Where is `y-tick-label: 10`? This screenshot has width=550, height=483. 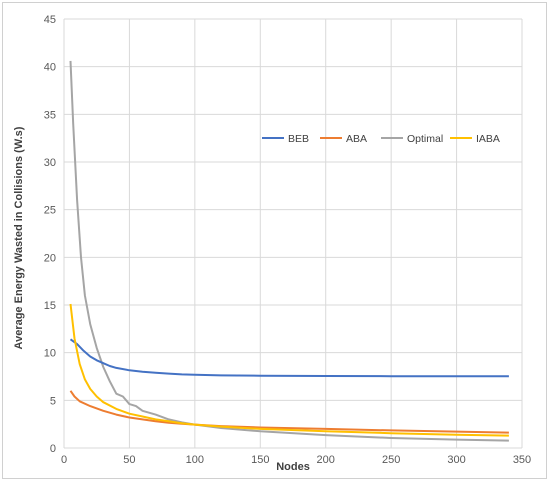
y-tick-label: 10 is located at coordinates (50, 354).